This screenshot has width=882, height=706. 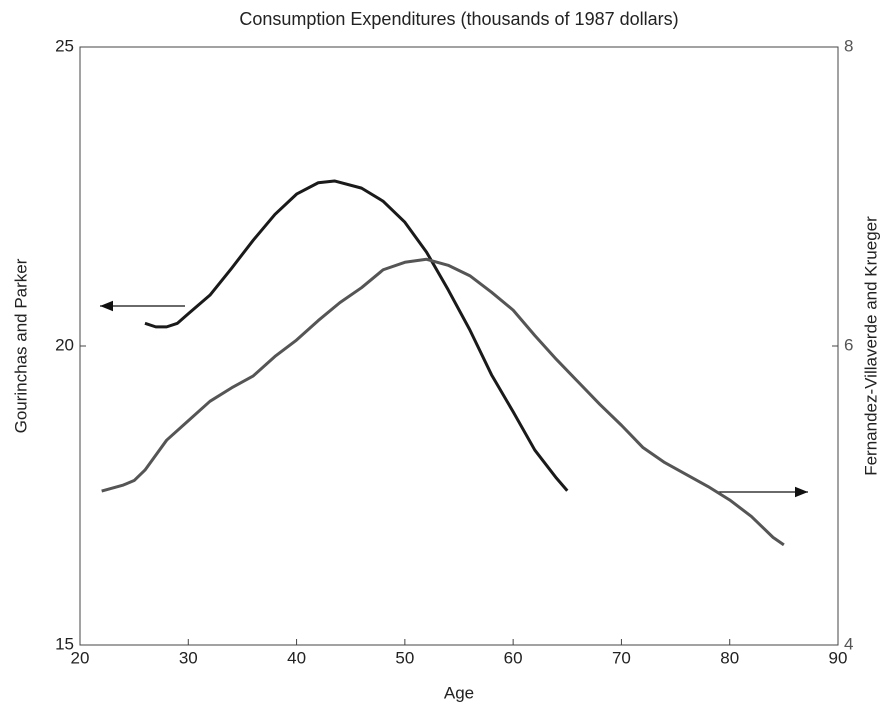 I want to click on y2-tick-label: 6, so click(x=848, y=344).